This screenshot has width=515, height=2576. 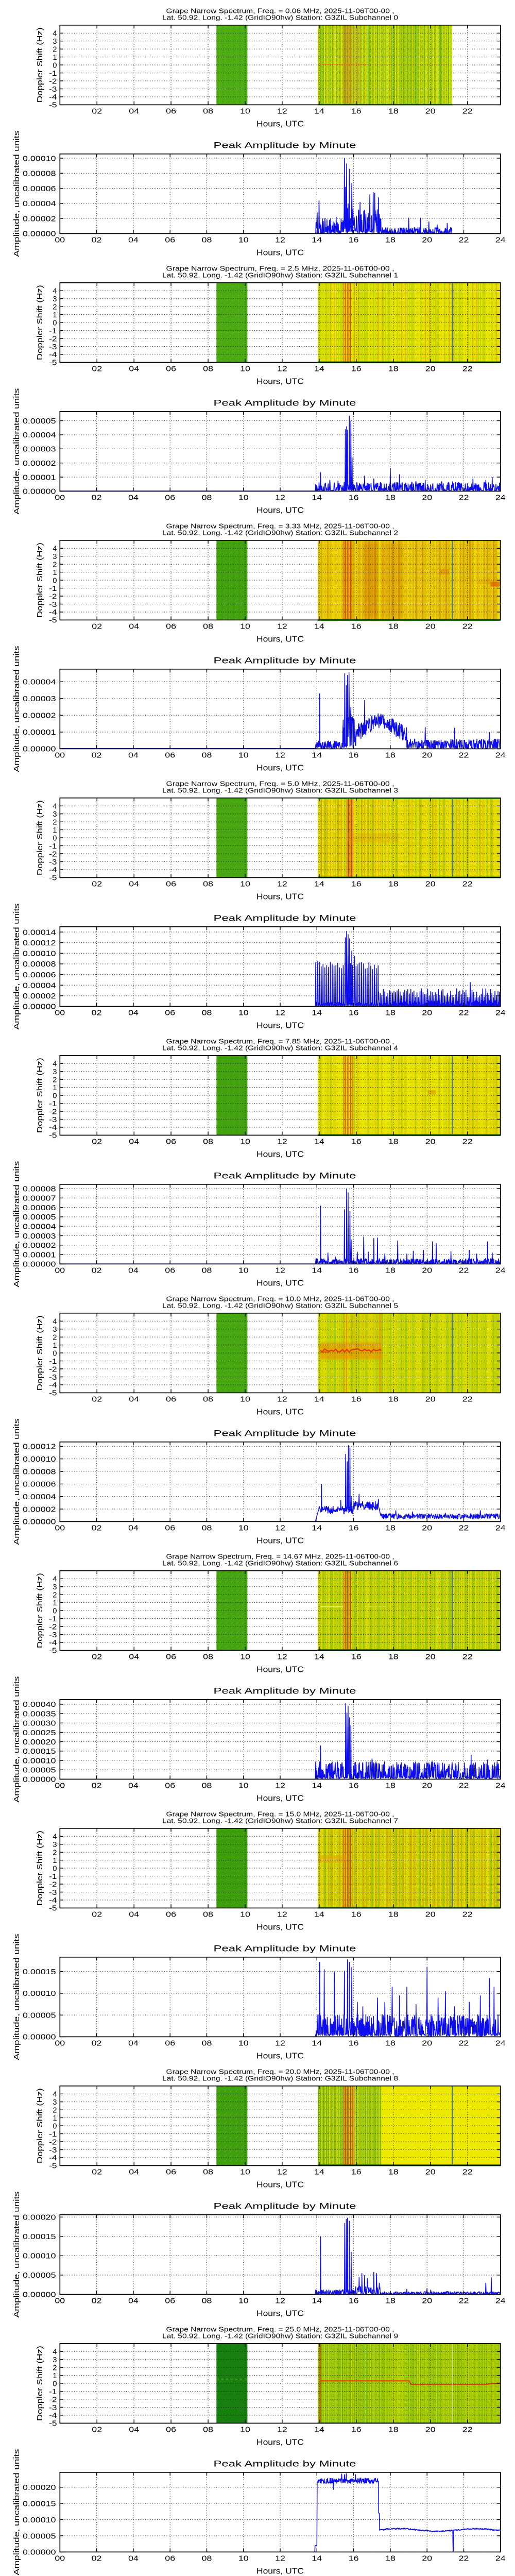 I want to click on svg-text: 0, so click(x=55, y=2126).